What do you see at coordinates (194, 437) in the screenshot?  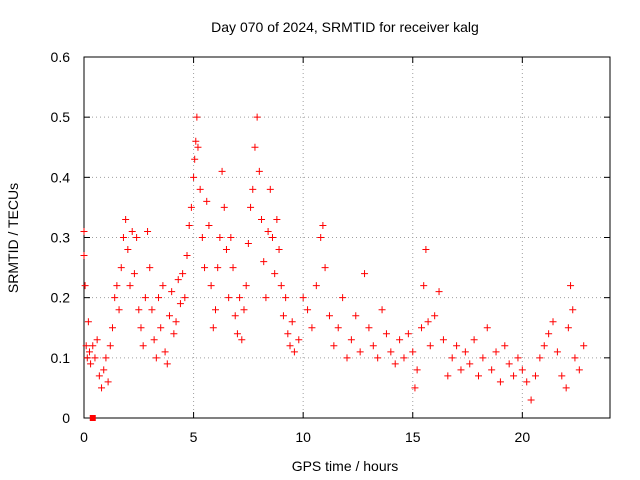 I see `x-tick-label: 5` at bounding box center [194, 437].